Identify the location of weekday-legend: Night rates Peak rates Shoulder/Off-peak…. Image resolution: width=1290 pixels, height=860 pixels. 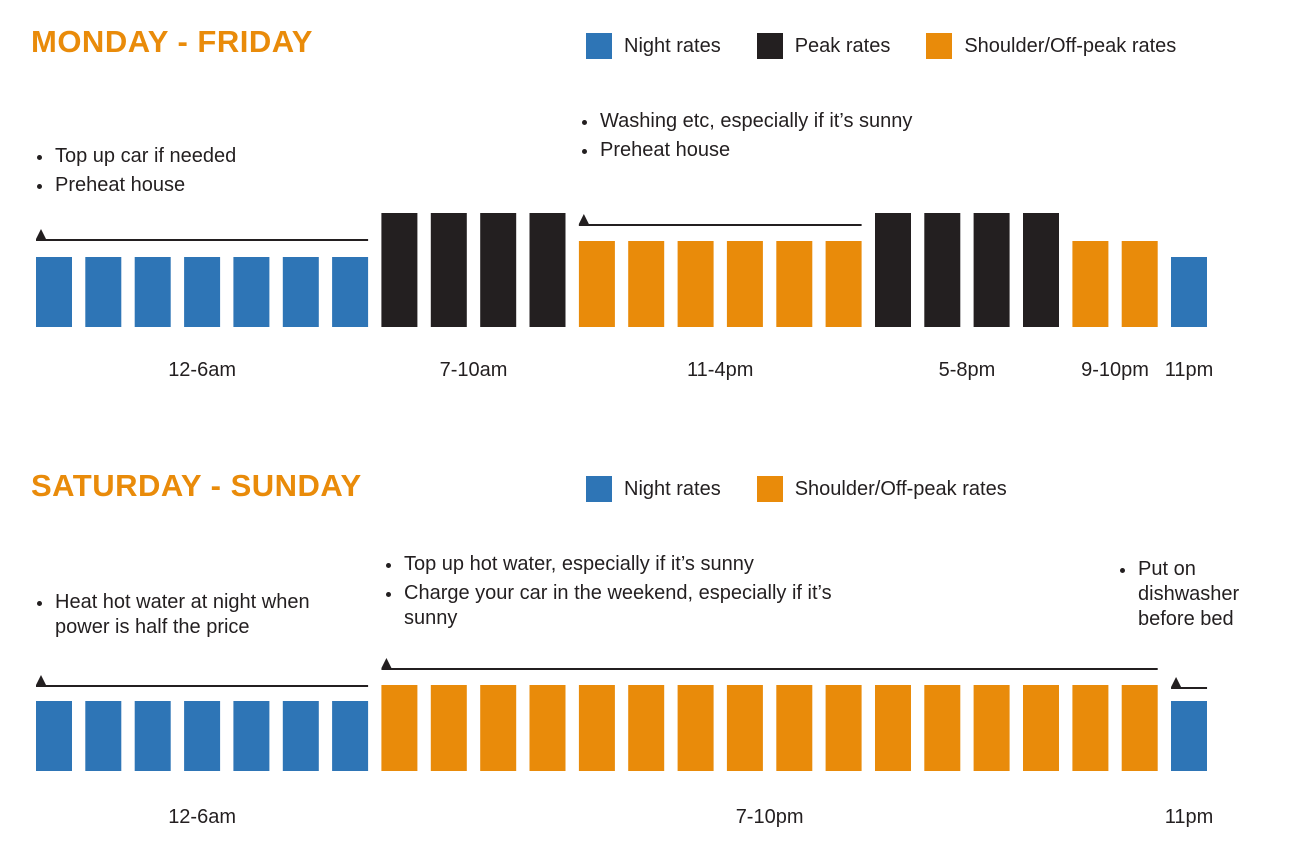
(881, 46).